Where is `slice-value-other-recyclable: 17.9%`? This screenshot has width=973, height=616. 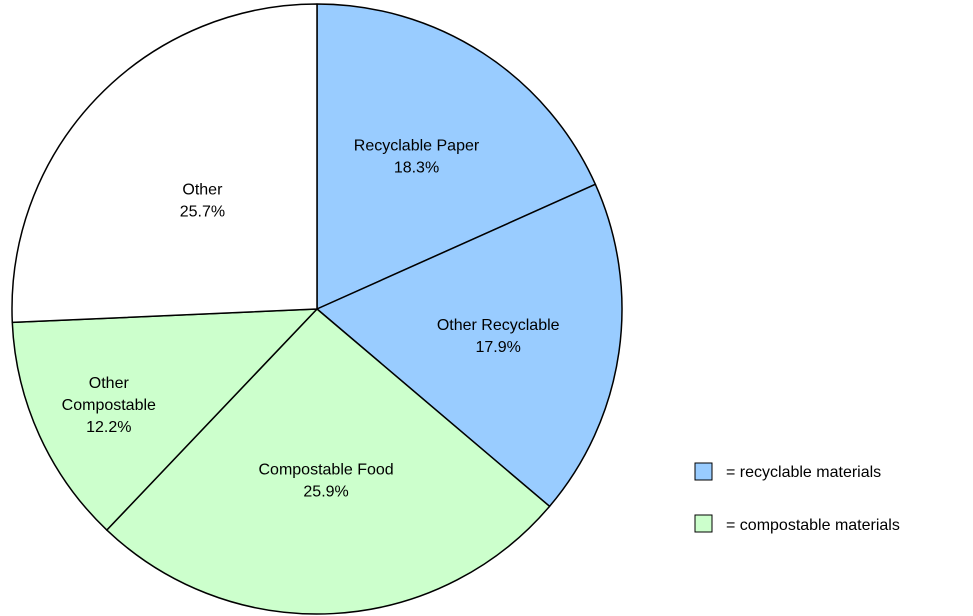
slice-value-other-recyclable: 17.9% is located at coordinates (498, 347).